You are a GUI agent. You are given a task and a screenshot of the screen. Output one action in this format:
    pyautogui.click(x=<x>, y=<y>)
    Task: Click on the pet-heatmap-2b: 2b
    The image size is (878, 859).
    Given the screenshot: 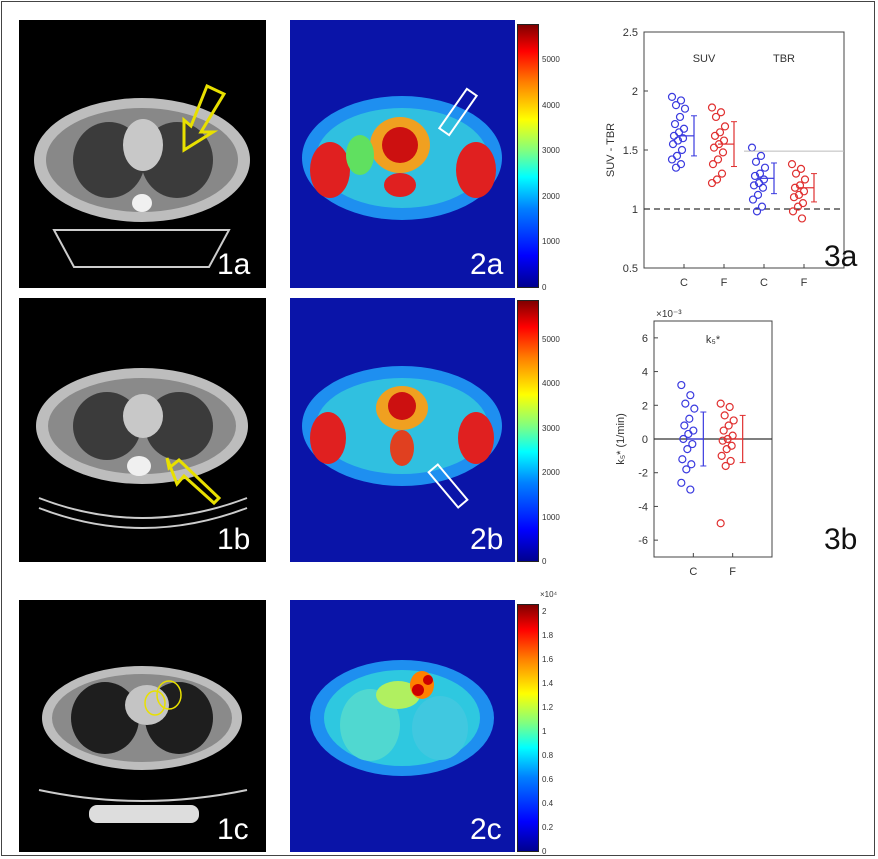 What is the action you would take?
    pyautogui.click(x=402, y=430)
    